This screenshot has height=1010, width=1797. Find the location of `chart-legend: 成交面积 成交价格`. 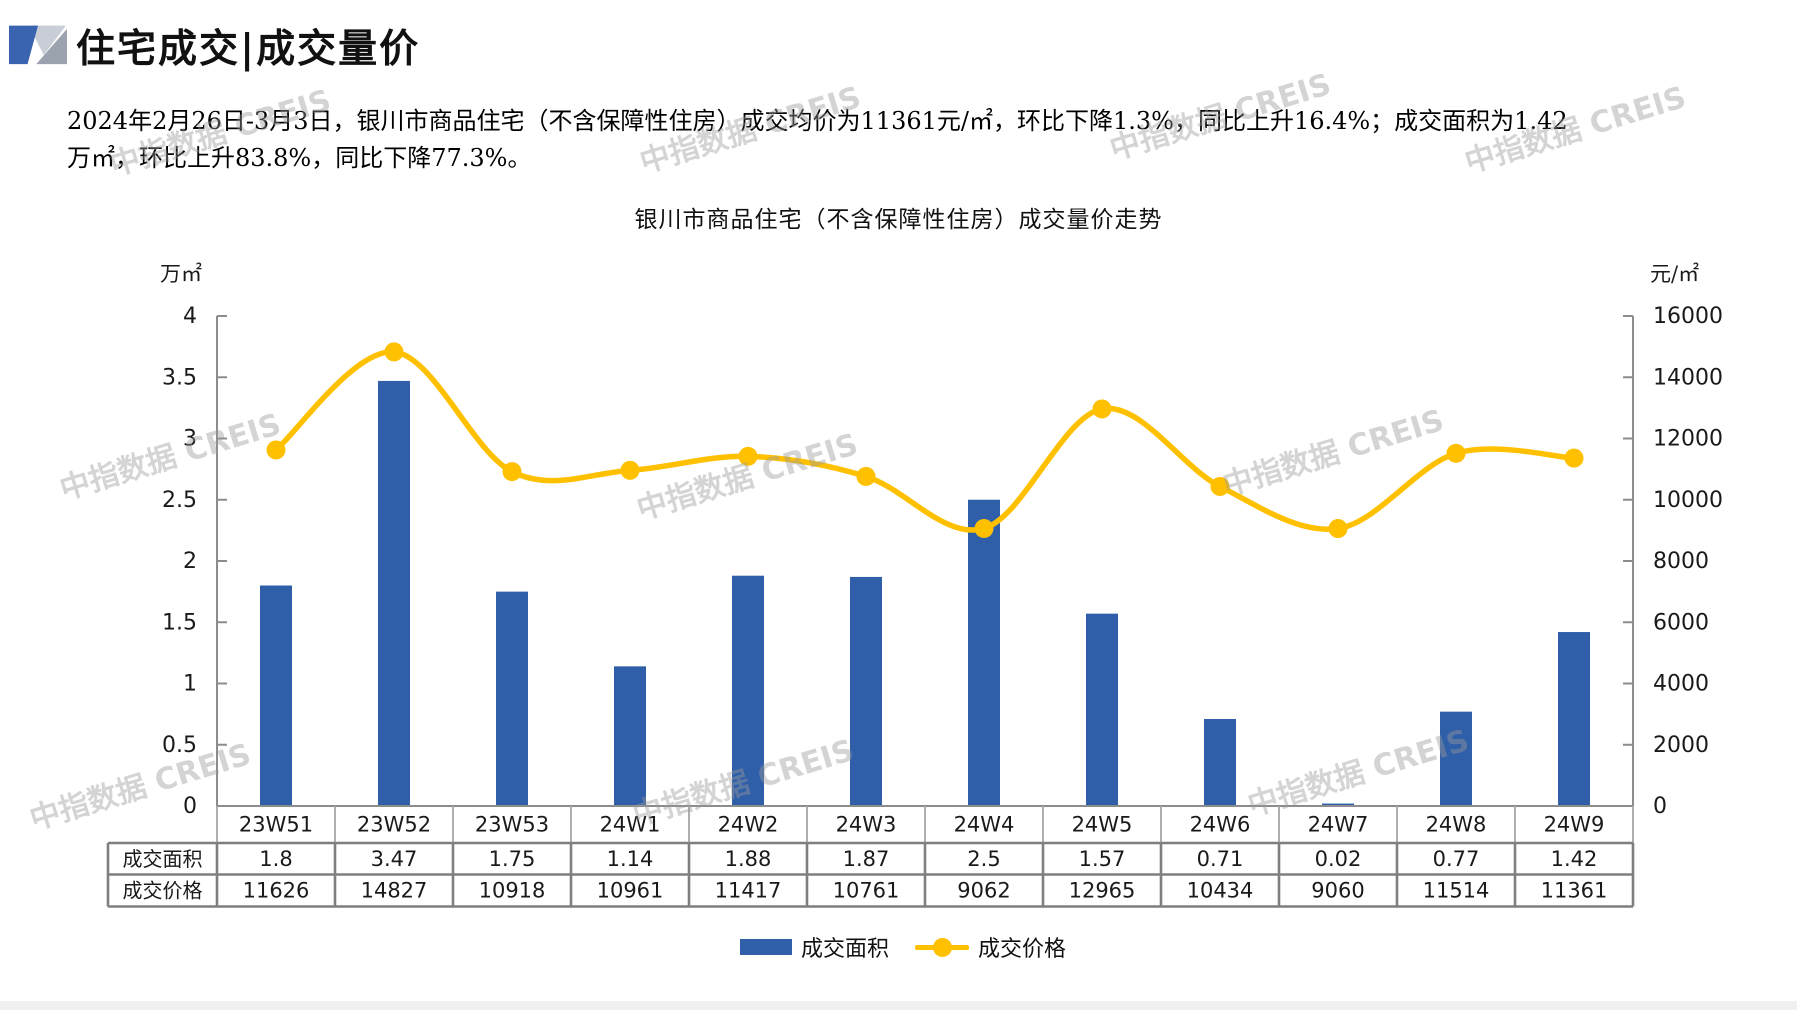

chart-legend: 成交面积 成交价格 is located at coordinates (903, 947).